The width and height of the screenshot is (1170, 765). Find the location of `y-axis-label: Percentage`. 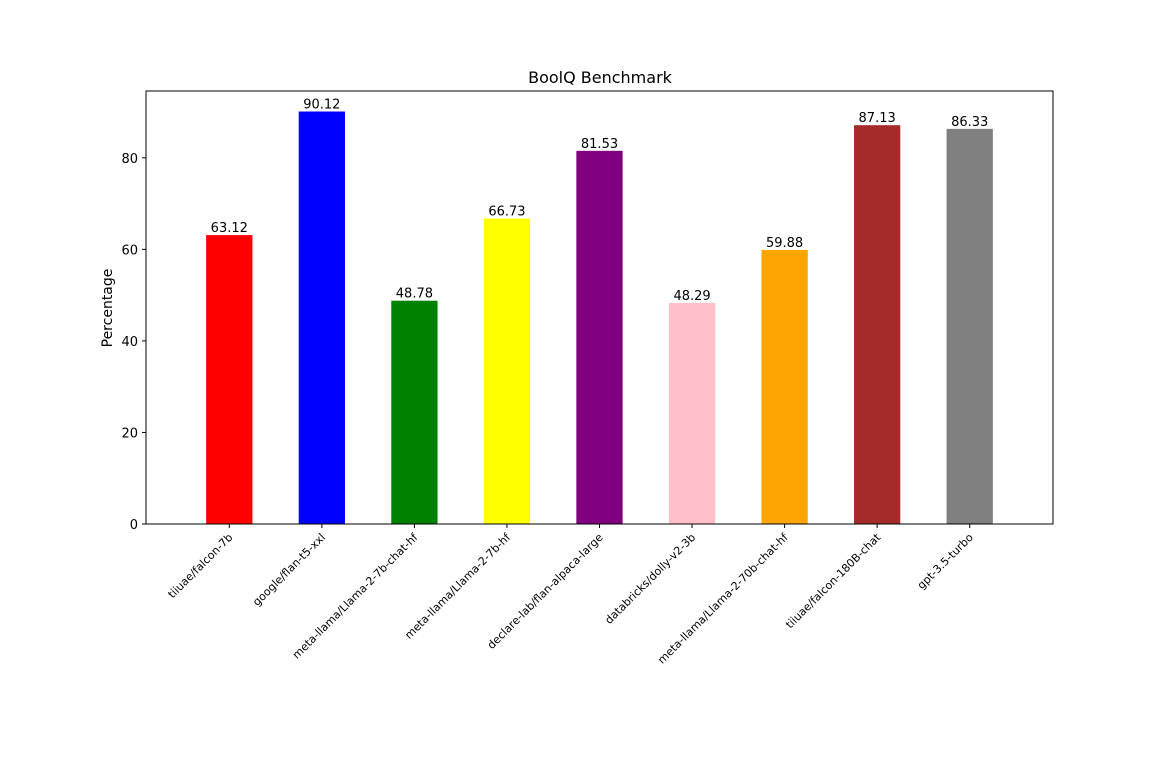

y-axis-label: Percentage is located at coordinates (108, 308).